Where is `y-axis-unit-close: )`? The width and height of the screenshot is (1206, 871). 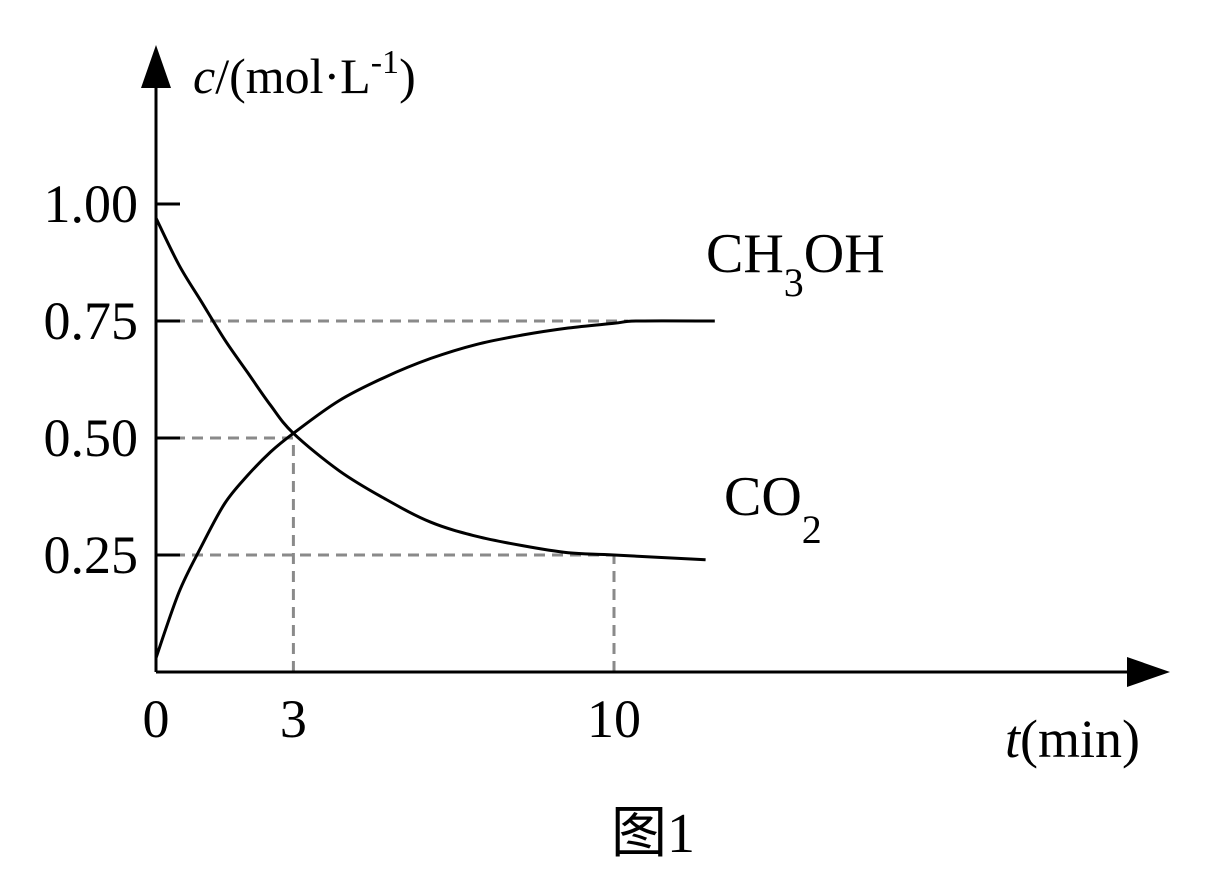
y-axis-unit-close: ) is located at coordinates (407, 76).